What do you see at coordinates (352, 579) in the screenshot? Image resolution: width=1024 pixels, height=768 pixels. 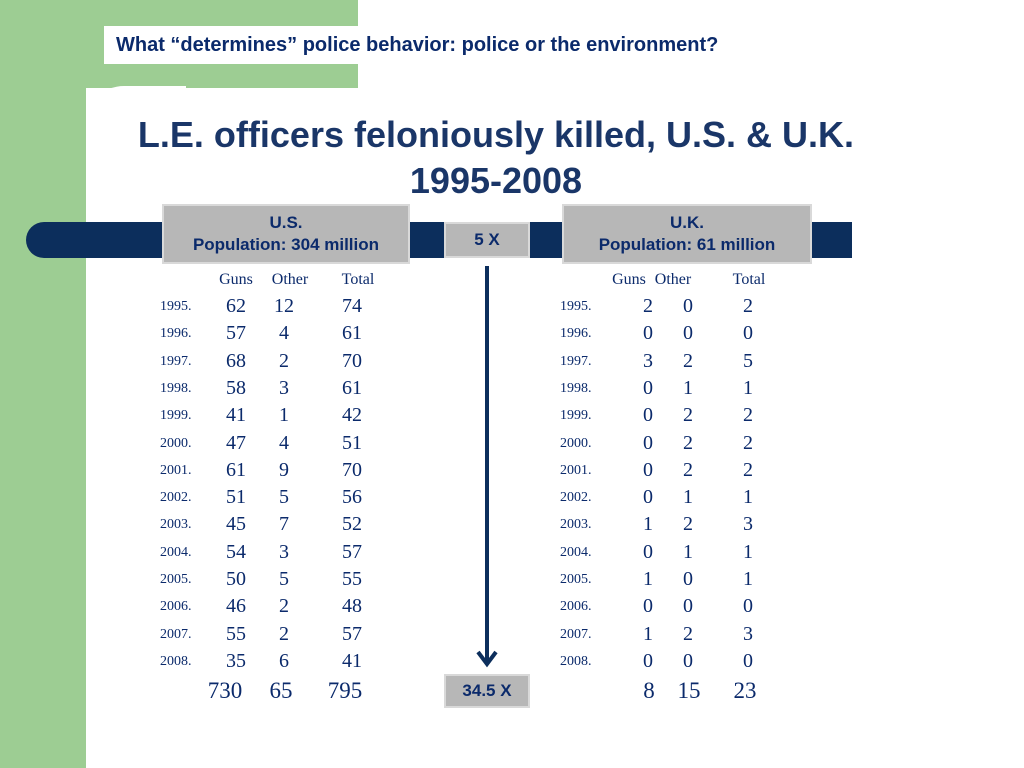 I see `total-cell: 55` at bounding box center [352, 579].